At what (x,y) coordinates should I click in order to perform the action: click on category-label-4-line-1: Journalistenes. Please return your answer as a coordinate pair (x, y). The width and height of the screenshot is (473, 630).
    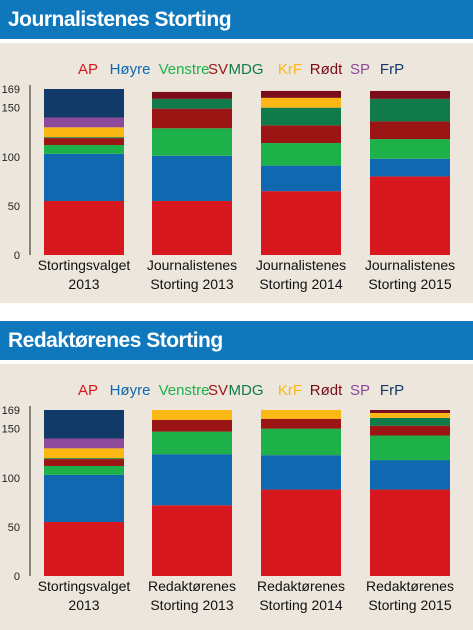
    Looking at the image, I should click on (410, 265).